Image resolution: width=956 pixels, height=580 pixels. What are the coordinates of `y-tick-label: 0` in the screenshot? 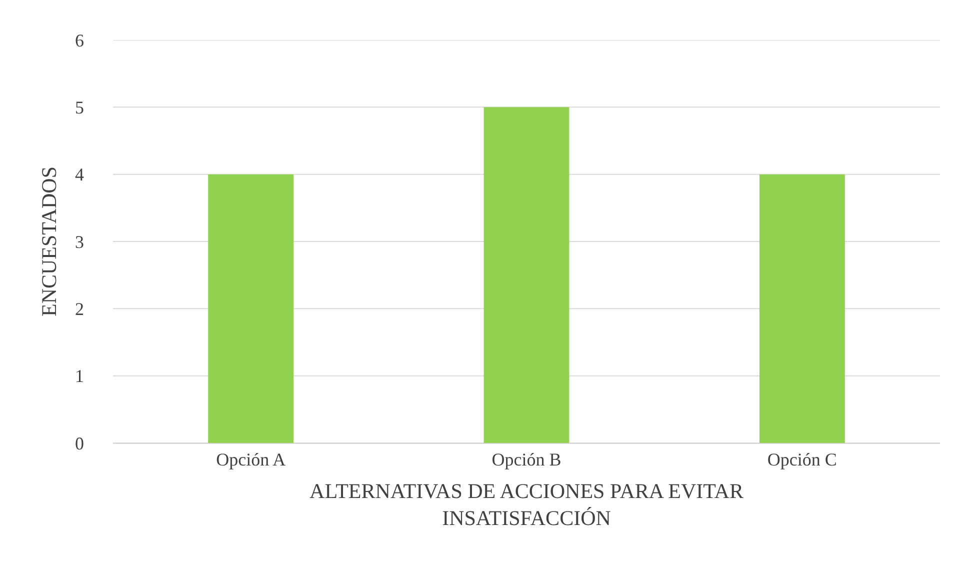 It's located at (79, 443).